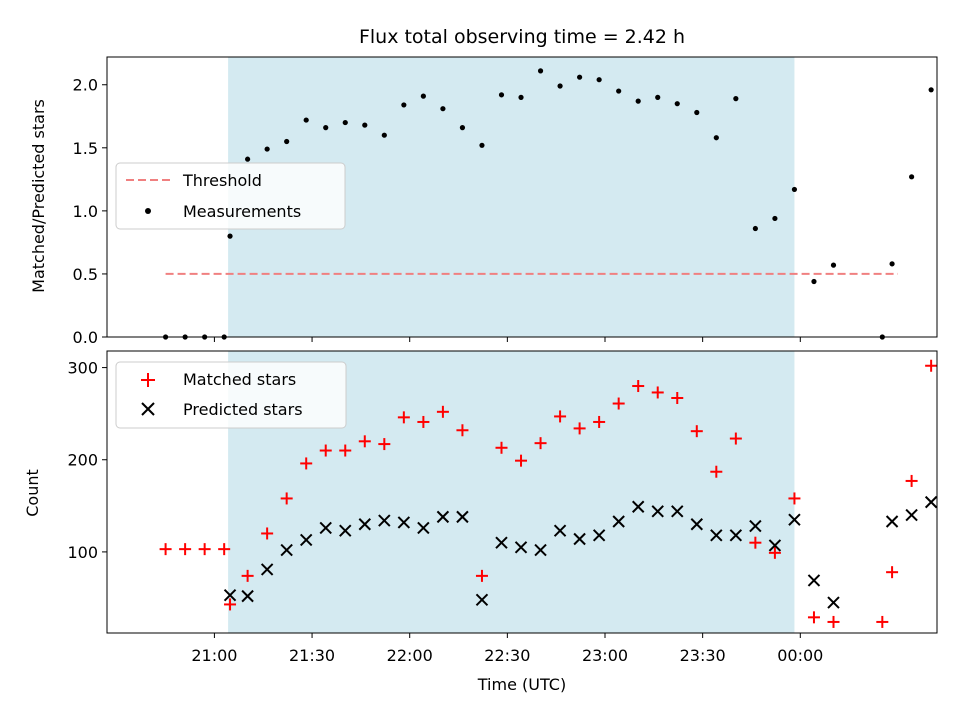  Describe the element at coordinates (85, 148) in the screenshot. I see `top-y-tick-label: 1.5` at that location.